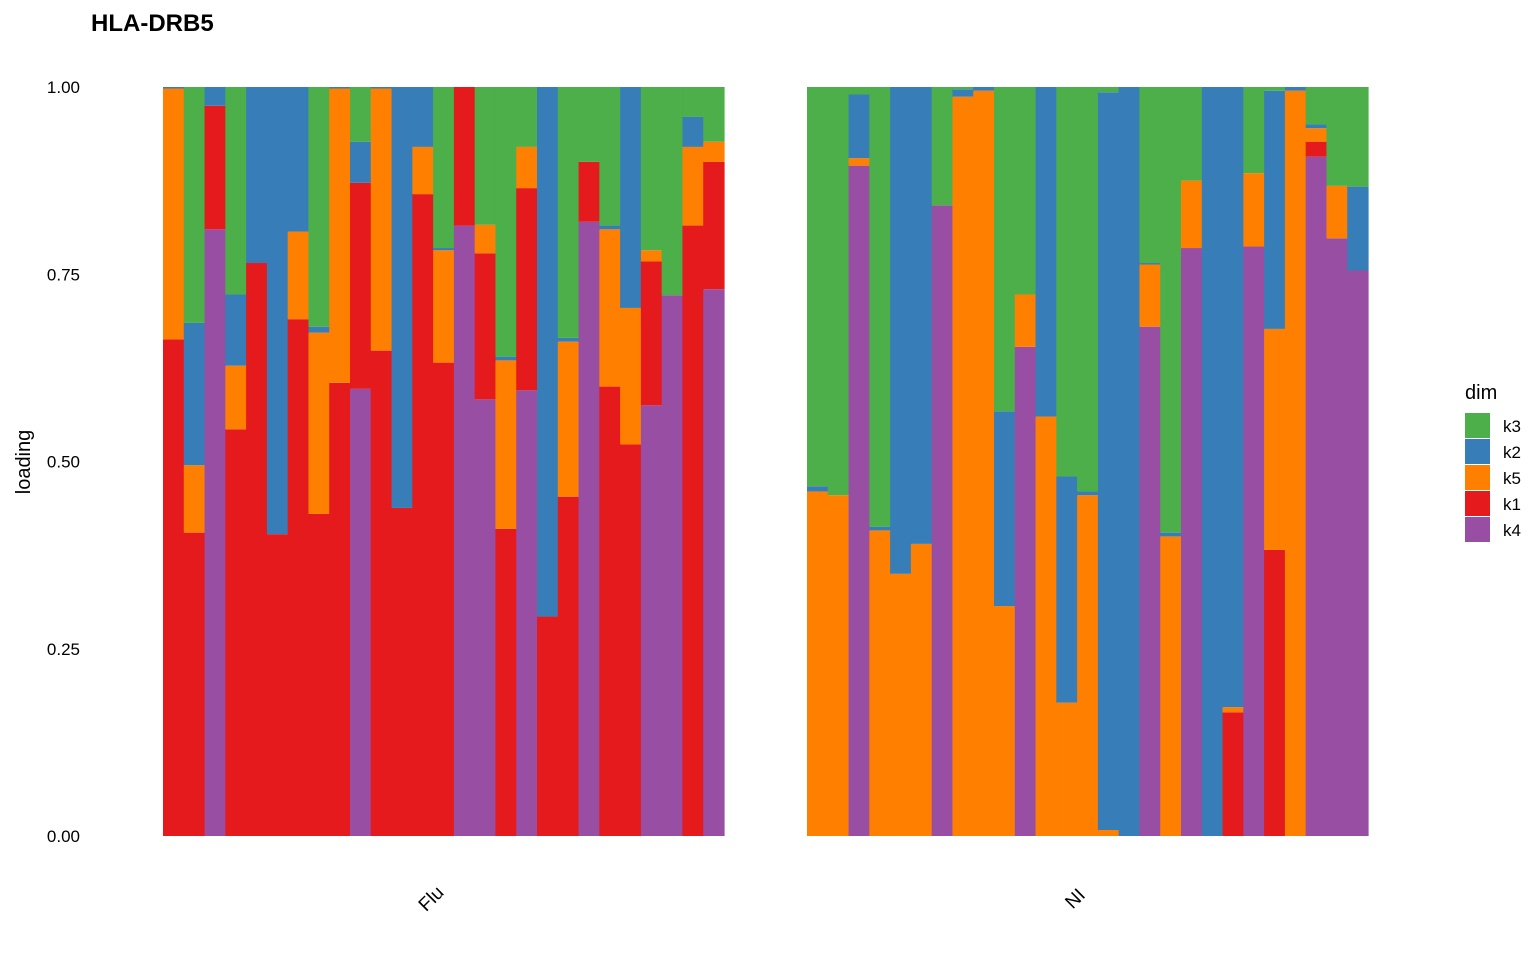 The image size is (1536, 960). What do you see at coordinates (63, 649) in the screenshot?
I see `y-tick-label: 0.25` at bounding box center [63, 649].